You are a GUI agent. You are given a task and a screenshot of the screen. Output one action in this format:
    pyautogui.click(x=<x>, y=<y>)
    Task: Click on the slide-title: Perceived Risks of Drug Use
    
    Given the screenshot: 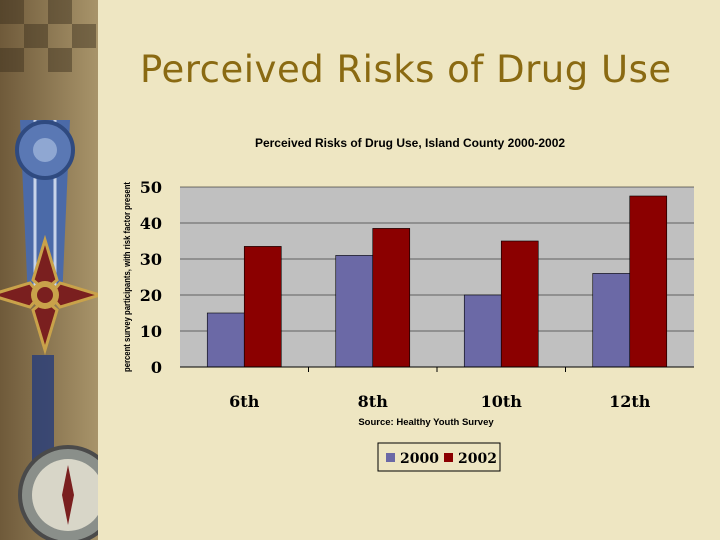 What is the action you would take?
    pyautogui.click(x=406, y=69)
    